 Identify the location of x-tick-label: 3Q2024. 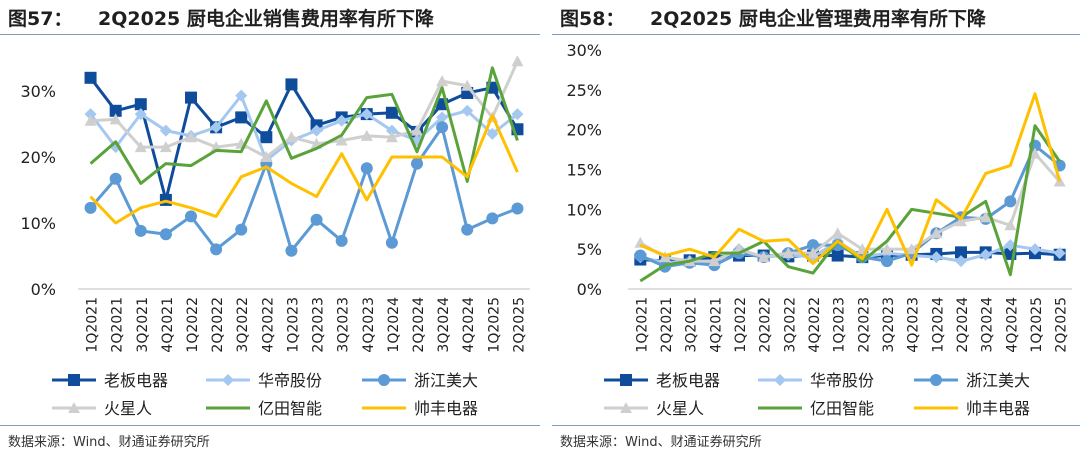
(444, 325).